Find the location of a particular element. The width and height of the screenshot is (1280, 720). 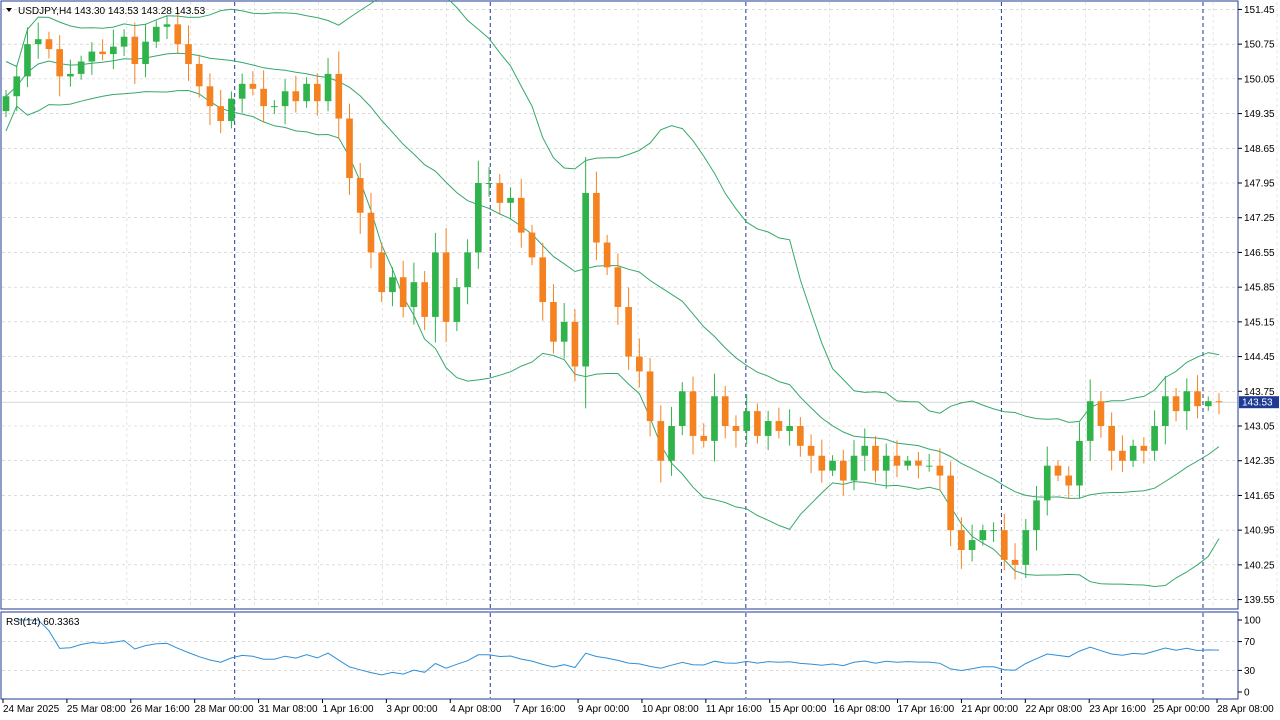

rsi-pane-frame is located at coordinates (619, 655).